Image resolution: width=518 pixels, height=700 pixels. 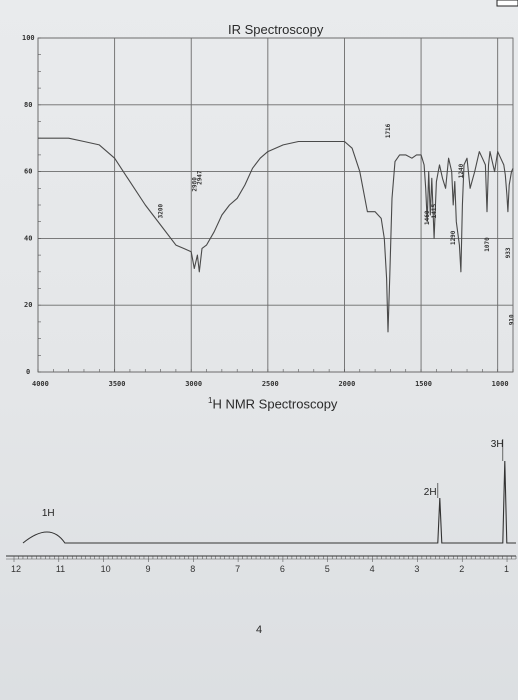 What do you see at coordinates (453, 237) in the screenshot?
I see `ir-peak-label-1290: 1290` at bounding box center [453, 237].